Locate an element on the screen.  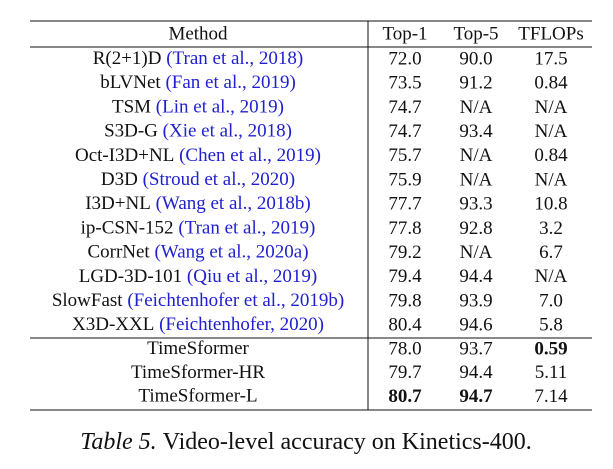
top5-cell: 93.3 is located at coordinates (475, 204).